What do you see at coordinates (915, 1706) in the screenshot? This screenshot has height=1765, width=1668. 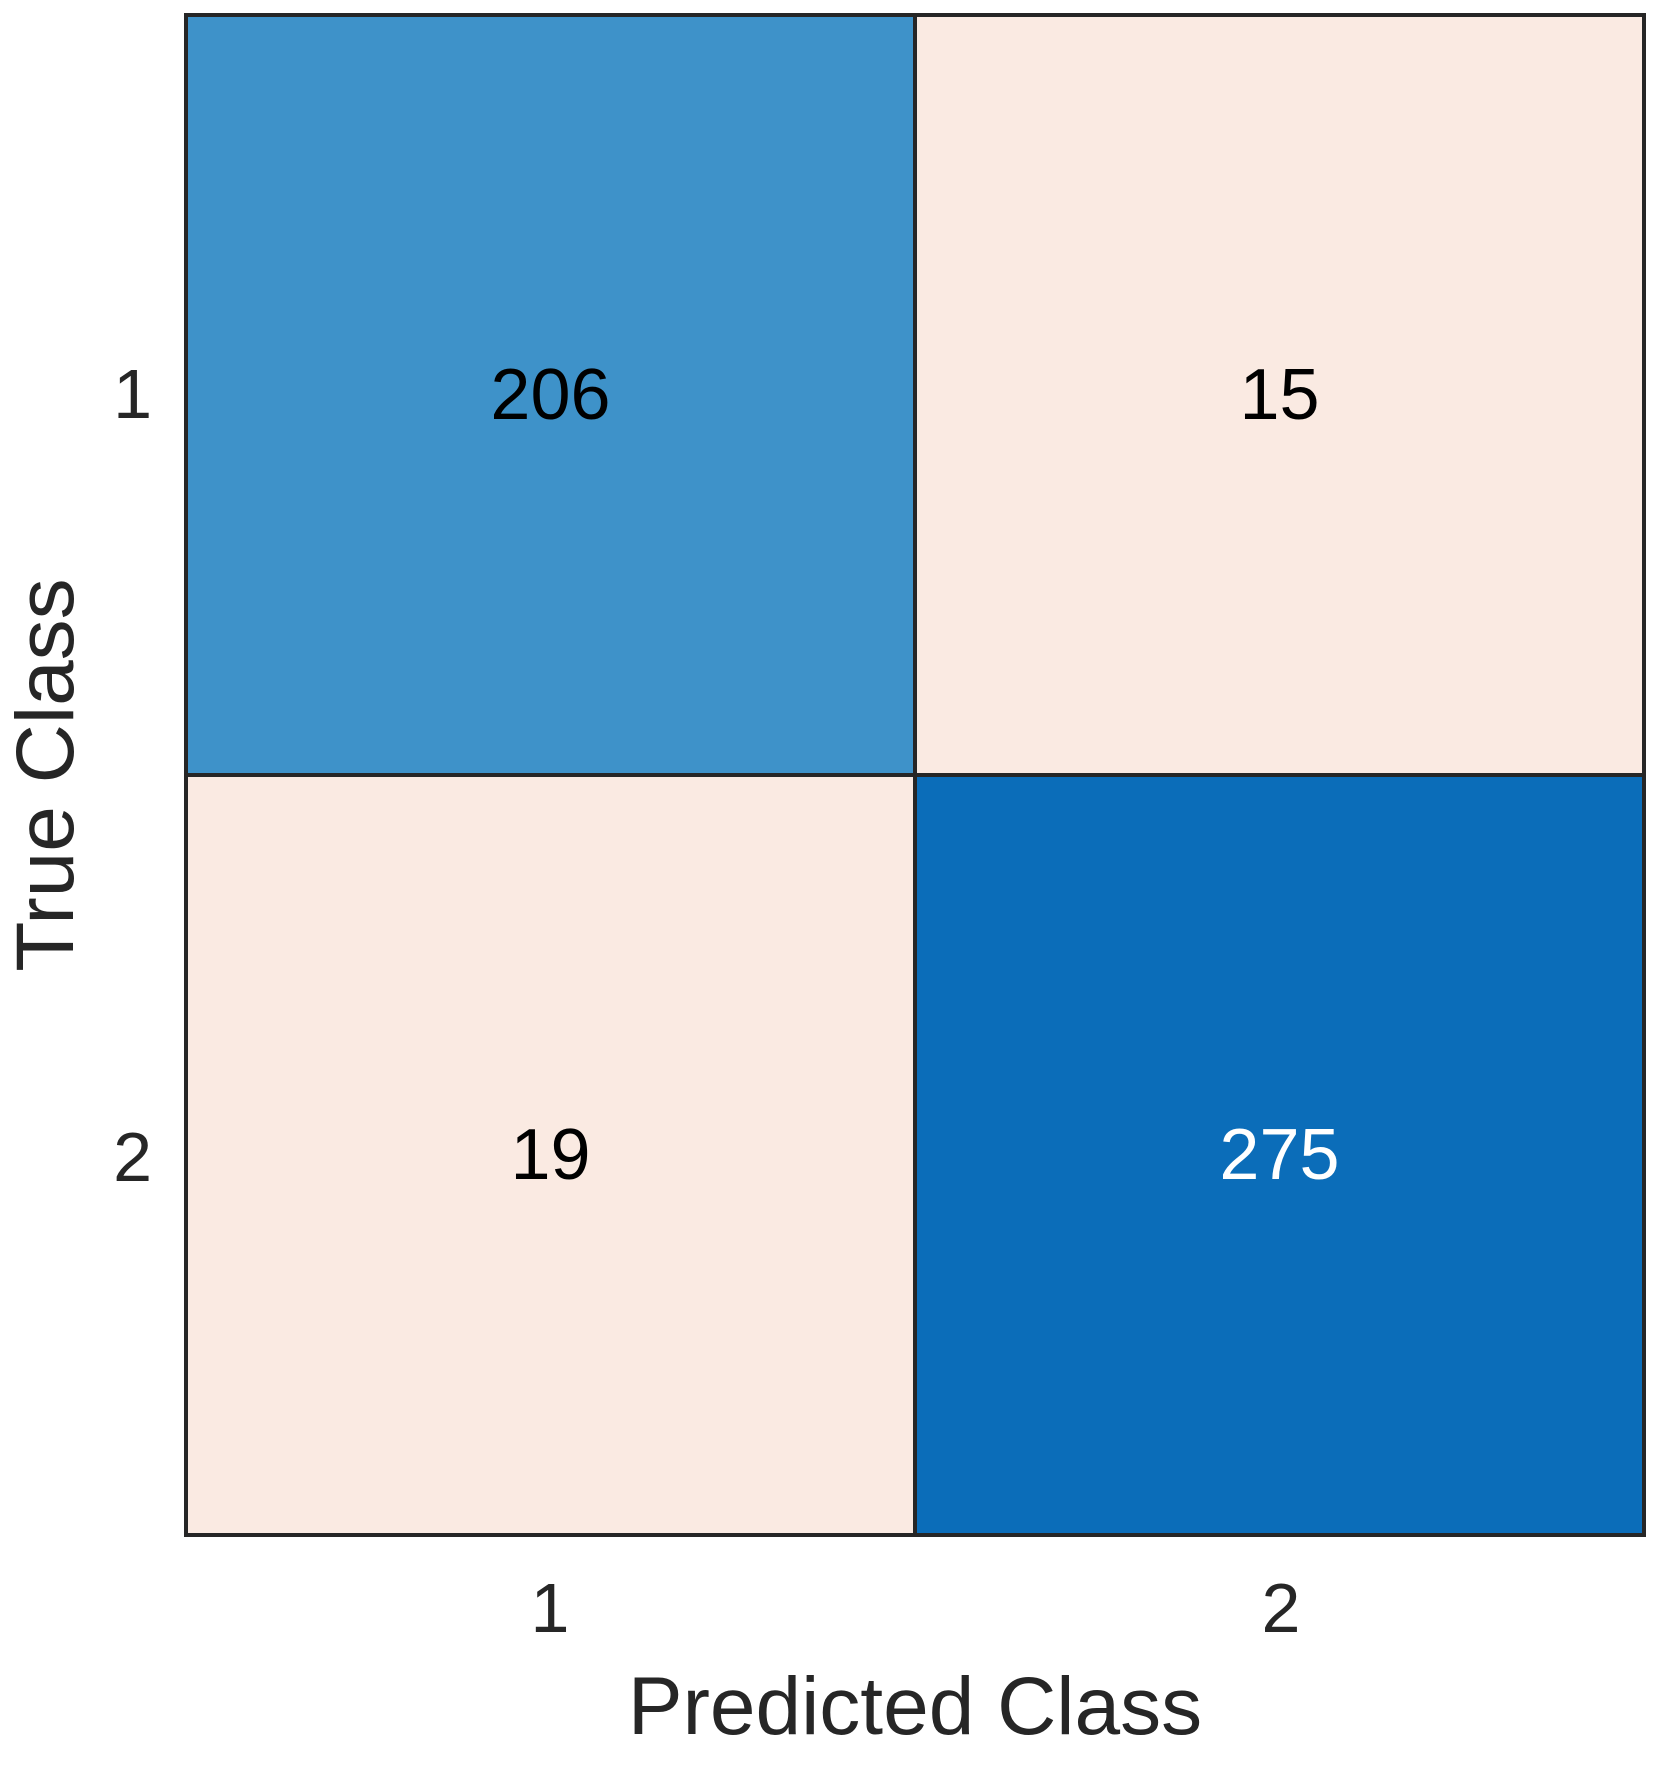 I see `x-axis-label: Predicted Class` at bounding box center [915, 1706].